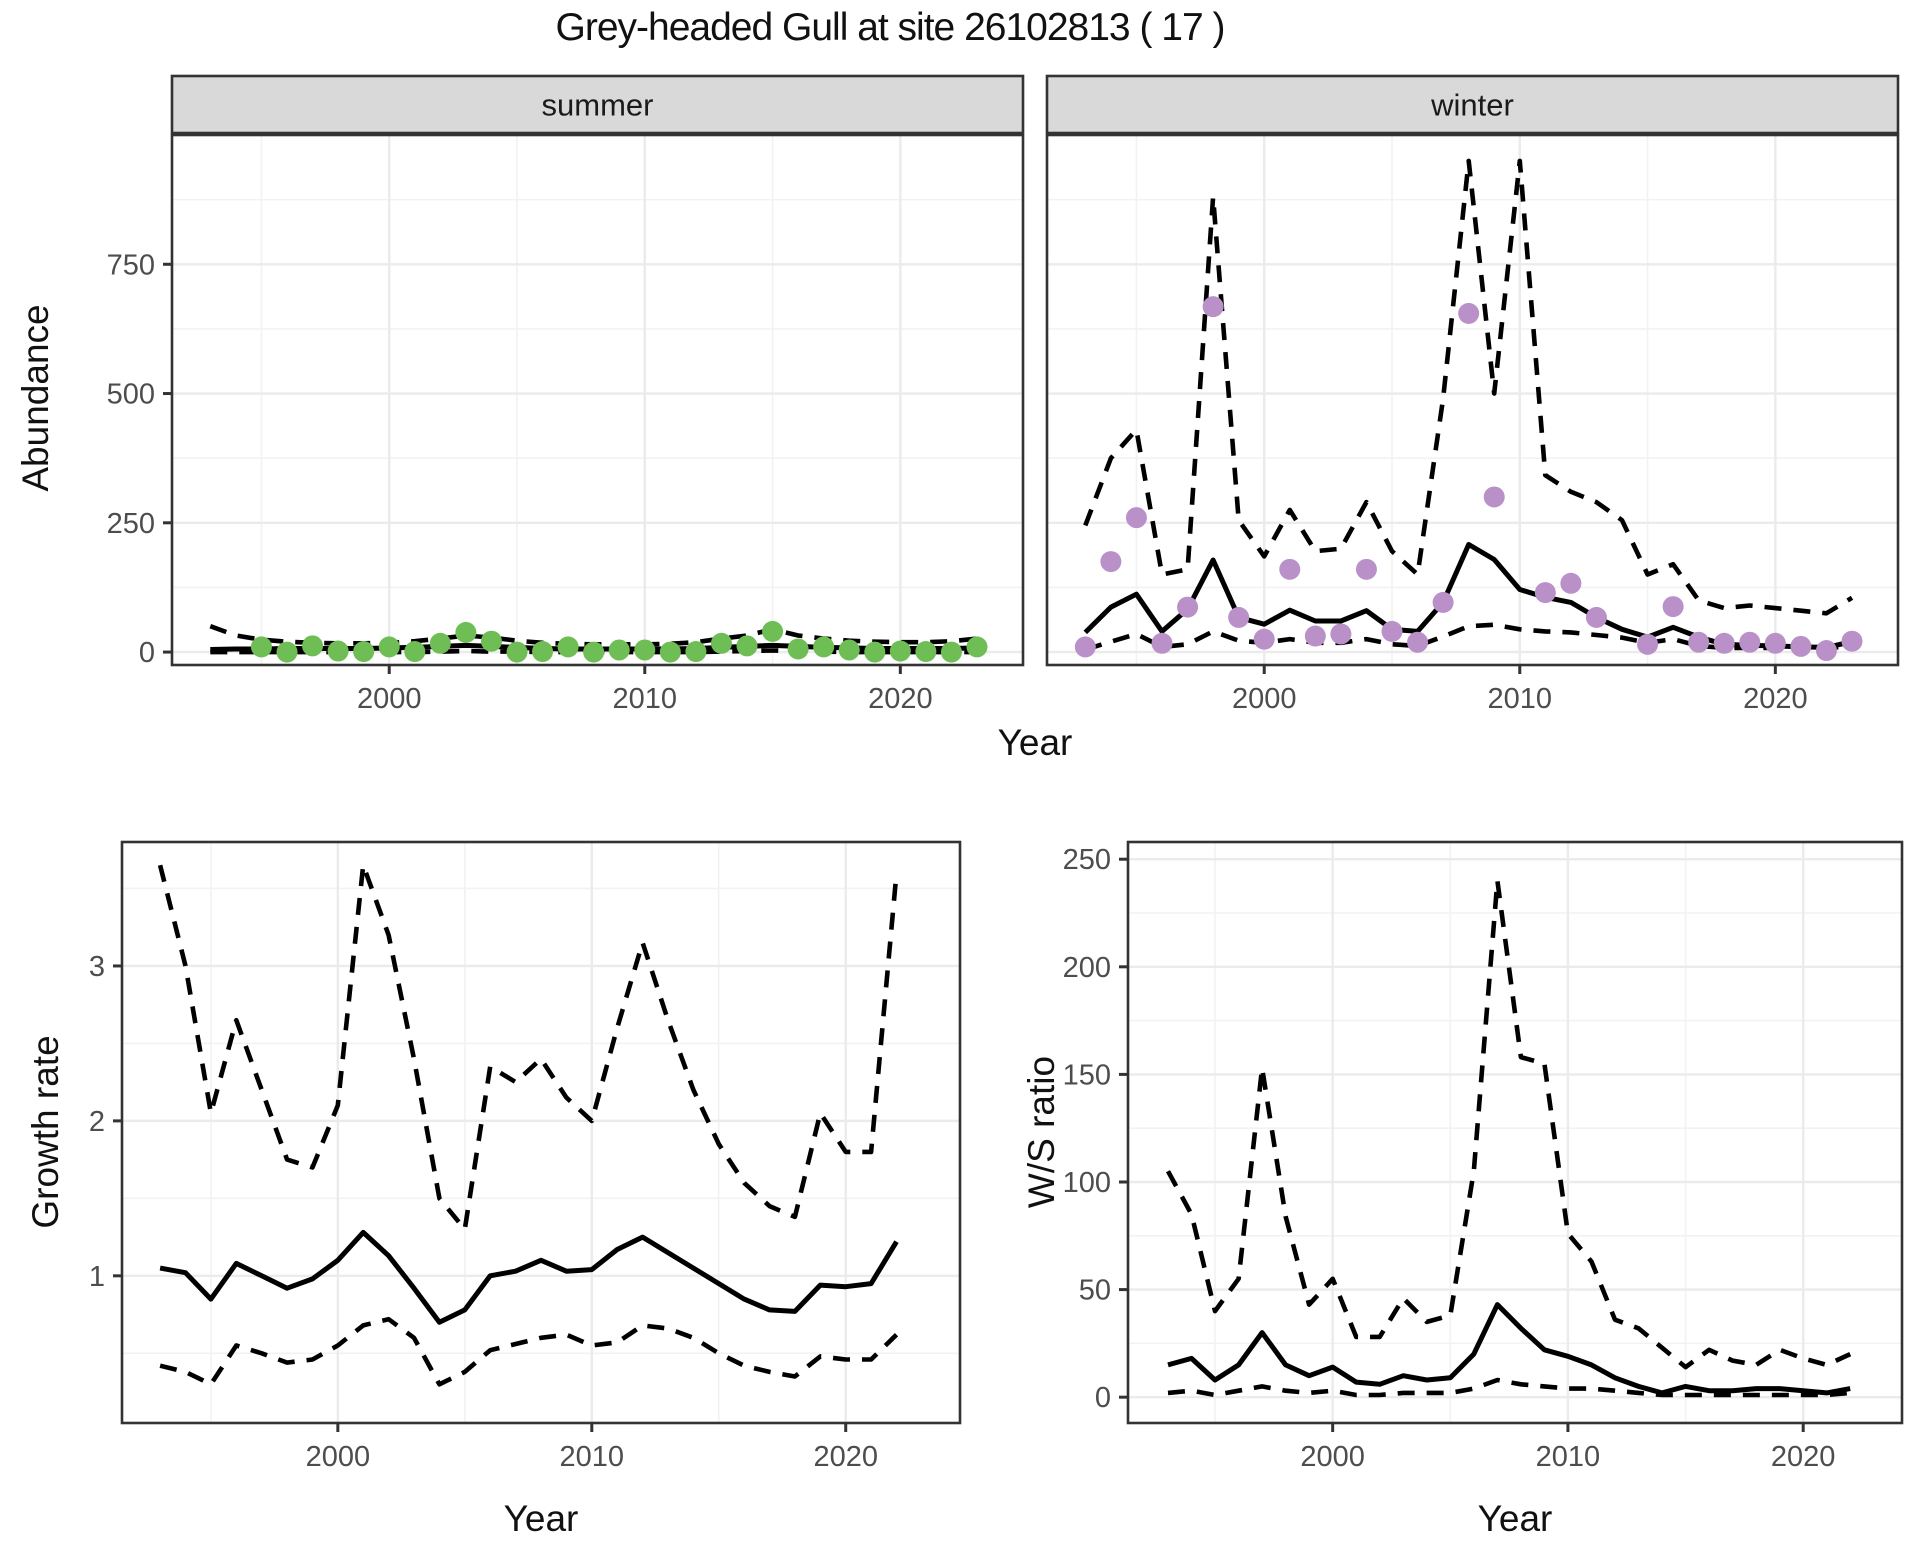  I want to click on y-tick-label: 250, so click(1087, 860).